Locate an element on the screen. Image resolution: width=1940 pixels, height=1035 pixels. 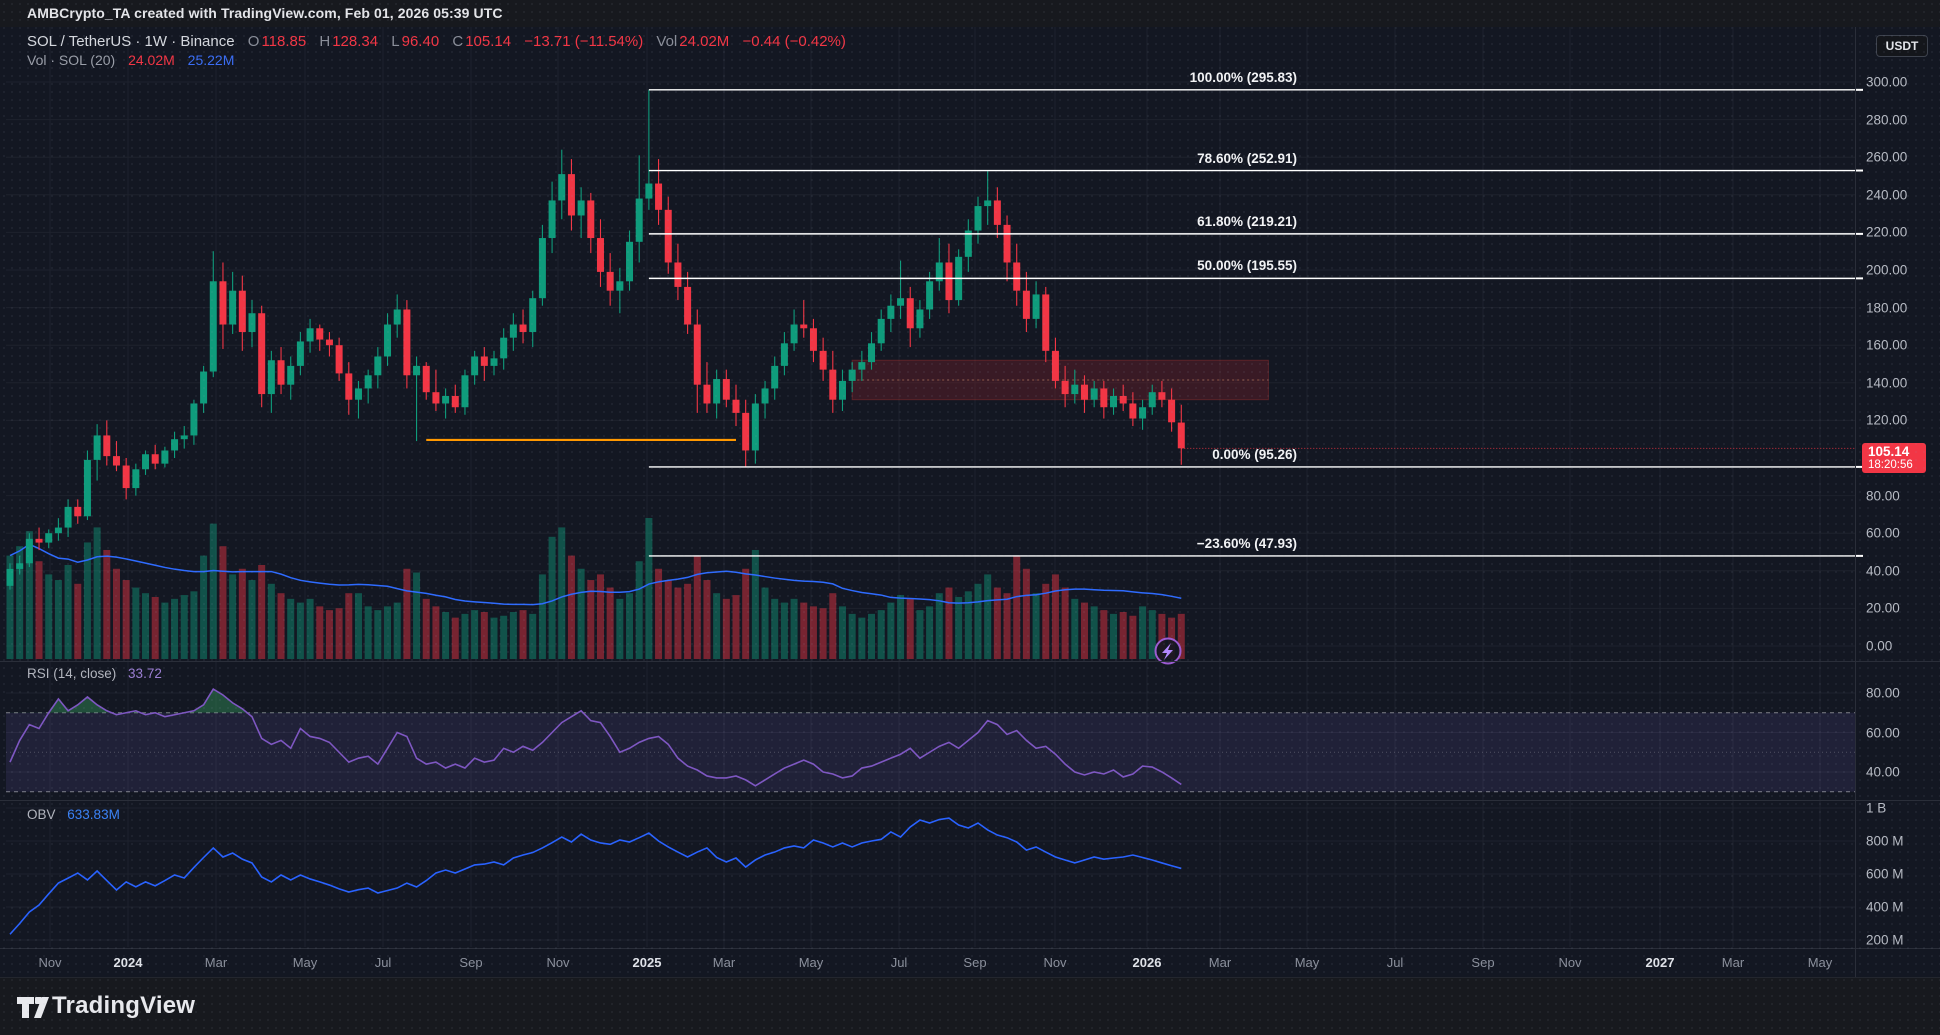
fib-level-label: 100.00% (295.83) is located at coordinates (1243, 77).